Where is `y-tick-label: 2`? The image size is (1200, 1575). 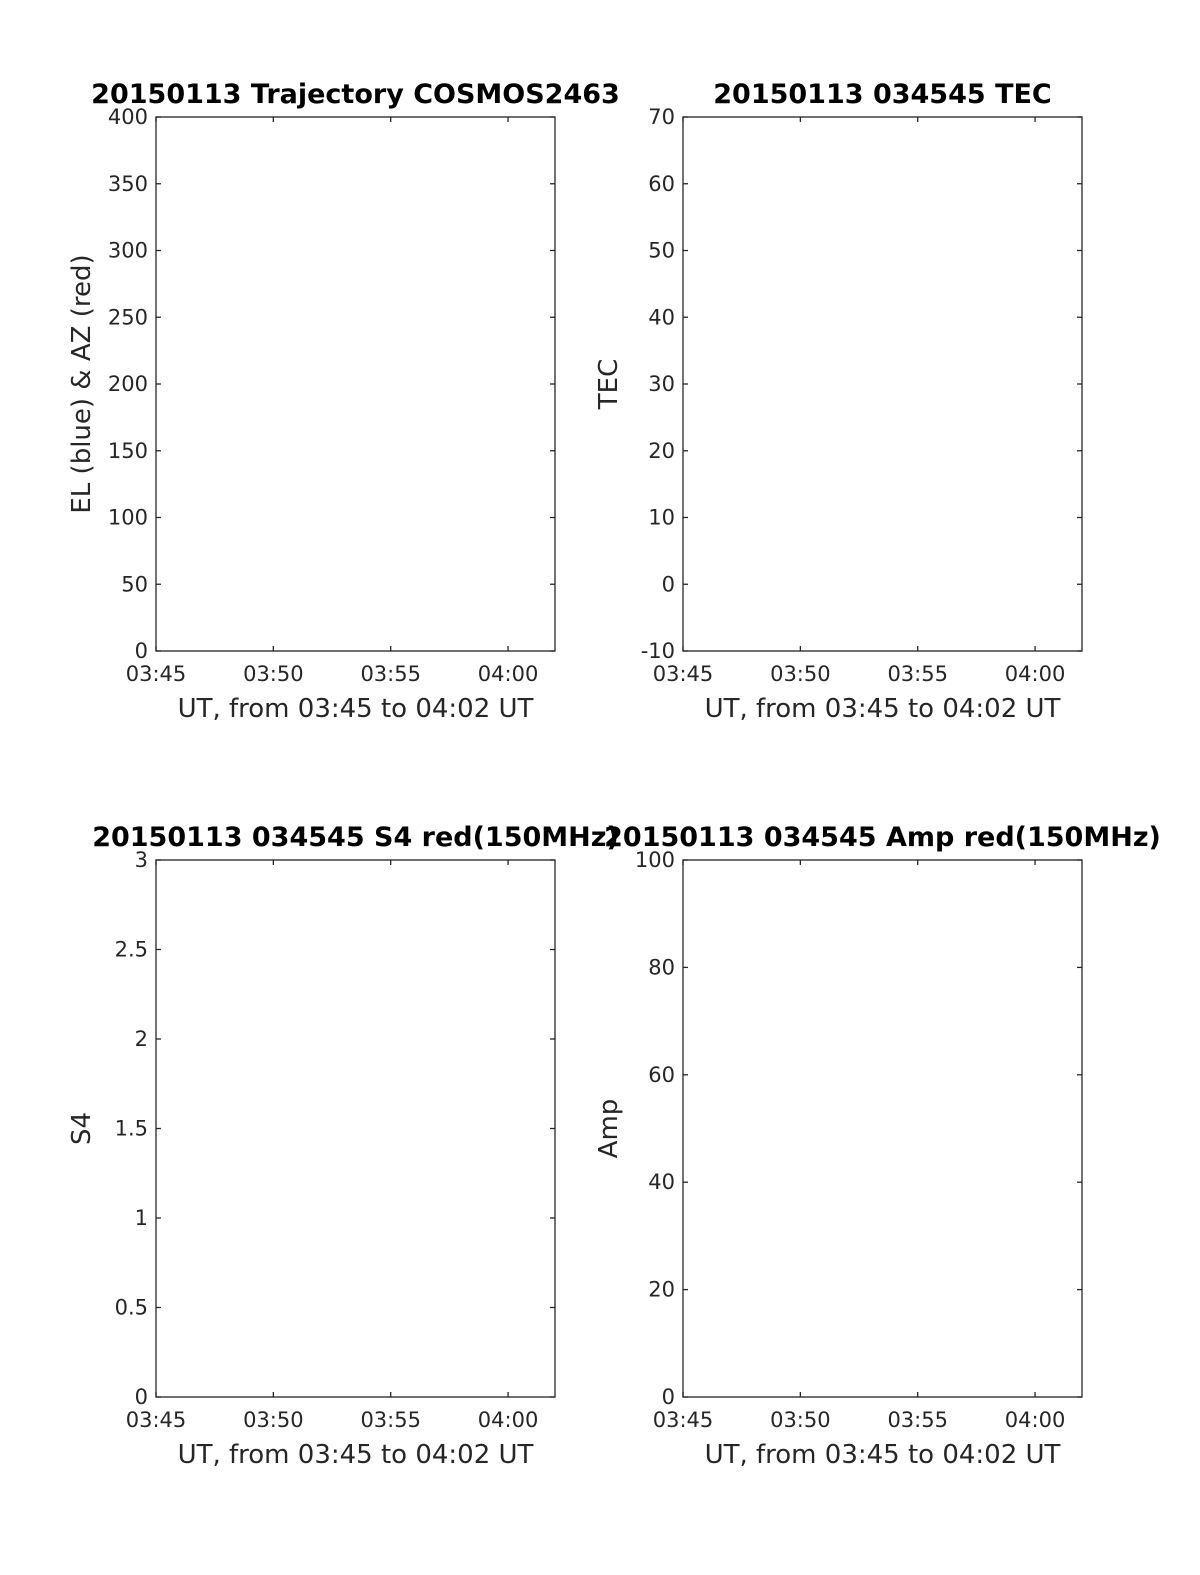 y-tick-label: 2 is located at coordinates (141, 1039).